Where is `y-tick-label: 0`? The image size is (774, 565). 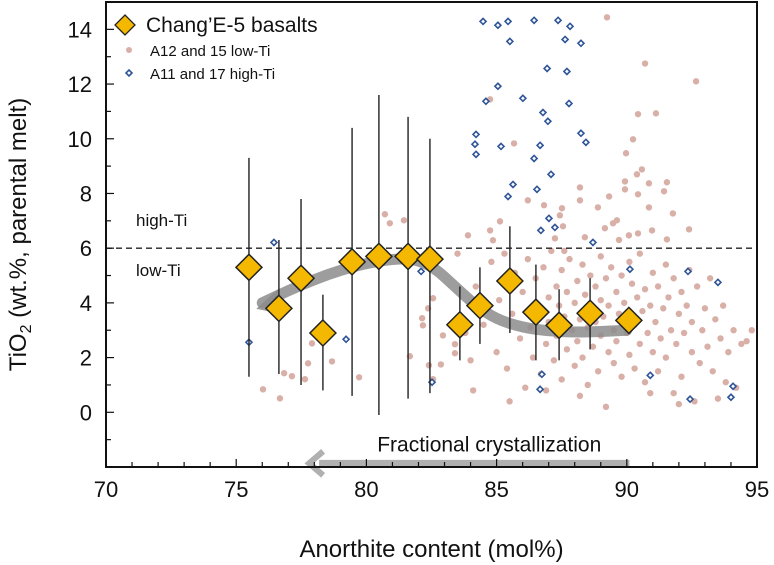 y-tick-label: 0 is located at coordinates (86, 412).